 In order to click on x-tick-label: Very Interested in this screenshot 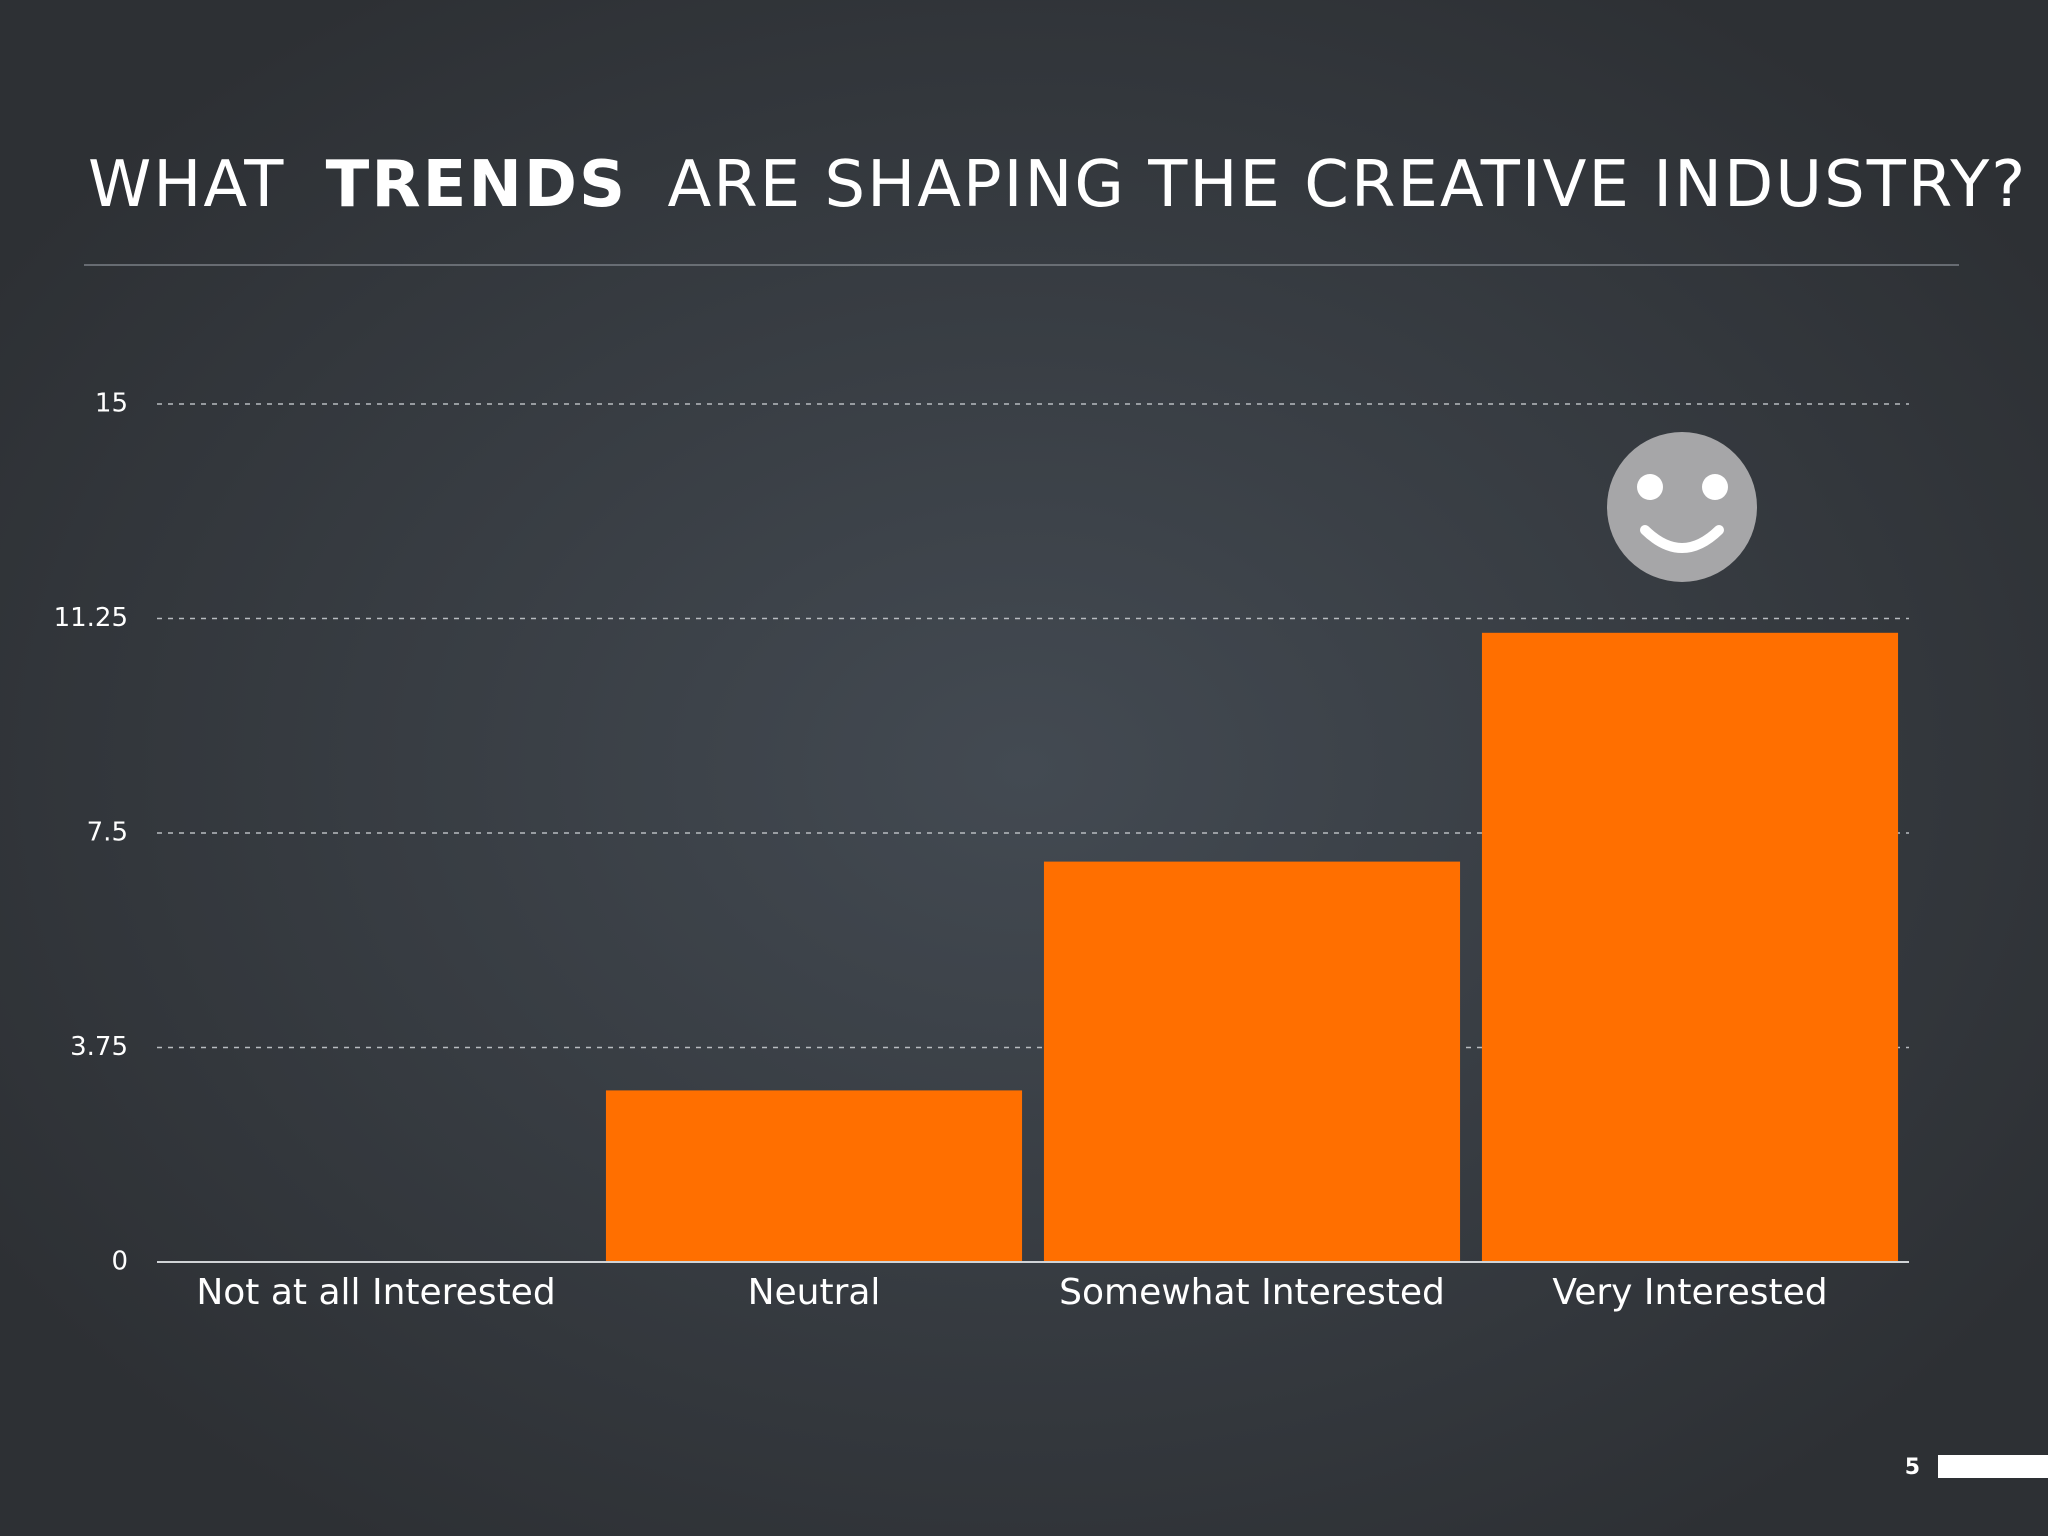, I will do `click(1689, 1292)`.